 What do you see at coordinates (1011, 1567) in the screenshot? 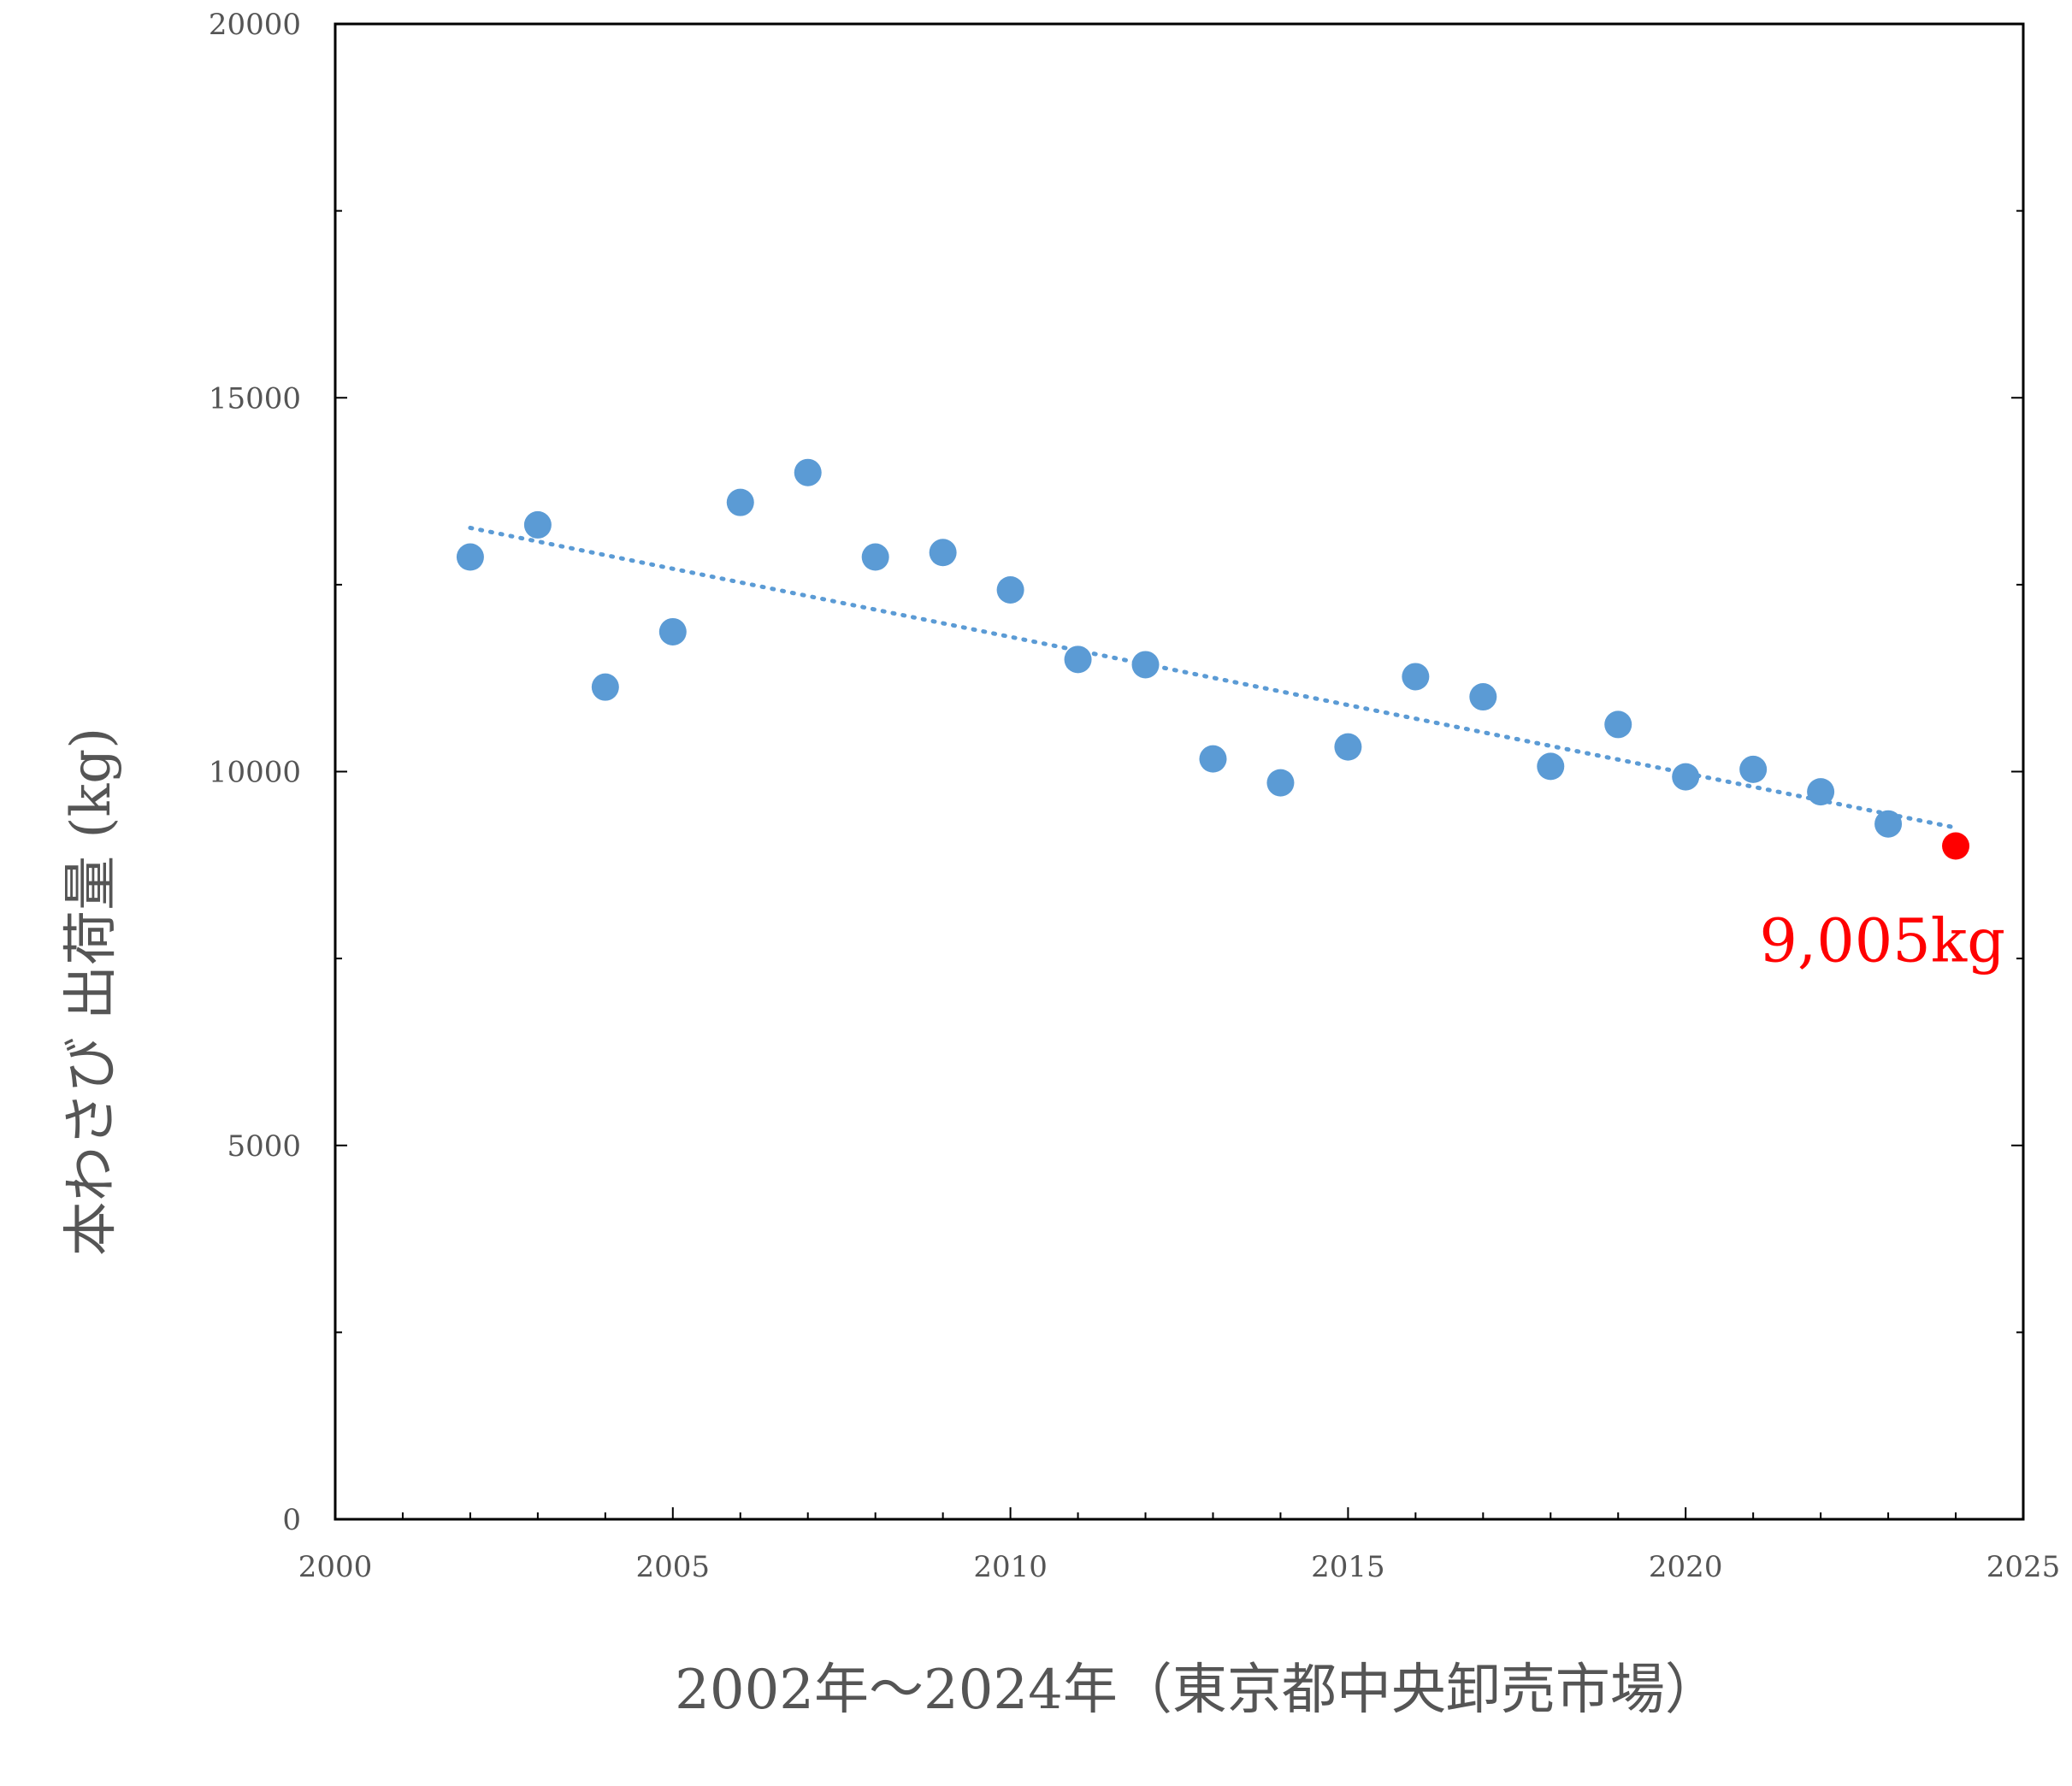
I see `x-tick-label: 2010` at bounding box center [1011, 1567].